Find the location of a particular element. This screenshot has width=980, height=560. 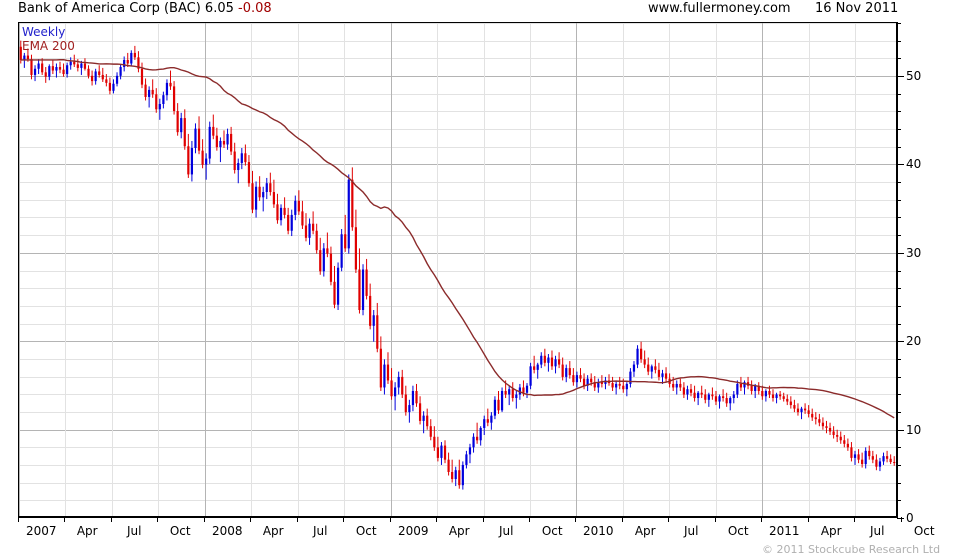

x-axis-label: Jul is located at coordinates (134, 531).